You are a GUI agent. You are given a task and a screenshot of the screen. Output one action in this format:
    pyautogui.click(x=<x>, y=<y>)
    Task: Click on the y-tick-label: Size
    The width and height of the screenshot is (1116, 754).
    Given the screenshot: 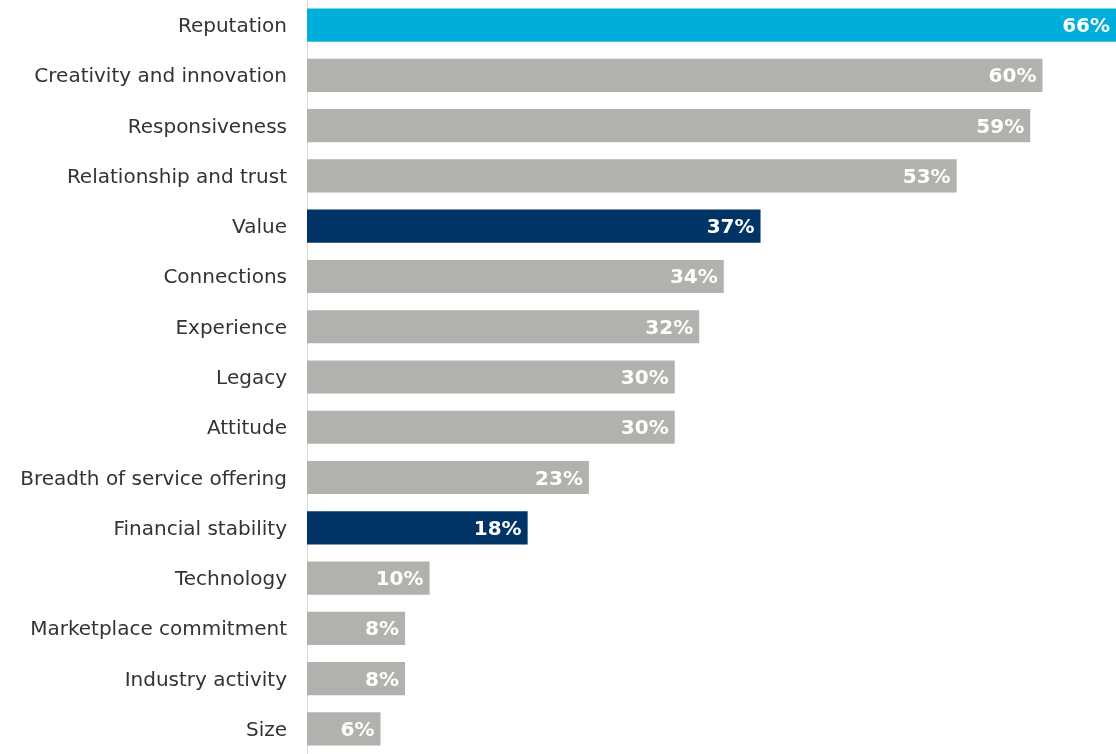 What is the action you would take?
    pyautogui.click(x=266, y=728)
    